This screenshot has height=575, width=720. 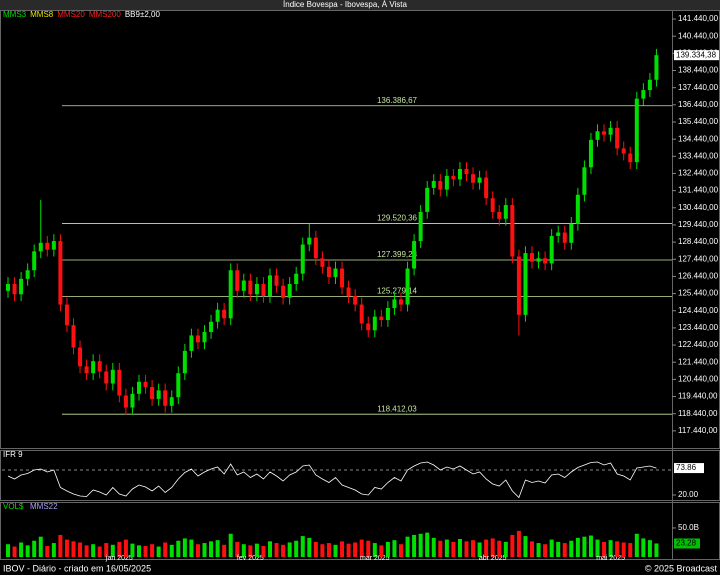 What do you see at coordinates (143, 14) in the screenshot?
I see `legend-entry: BB9±2,00` at bounding box center [143, 14].